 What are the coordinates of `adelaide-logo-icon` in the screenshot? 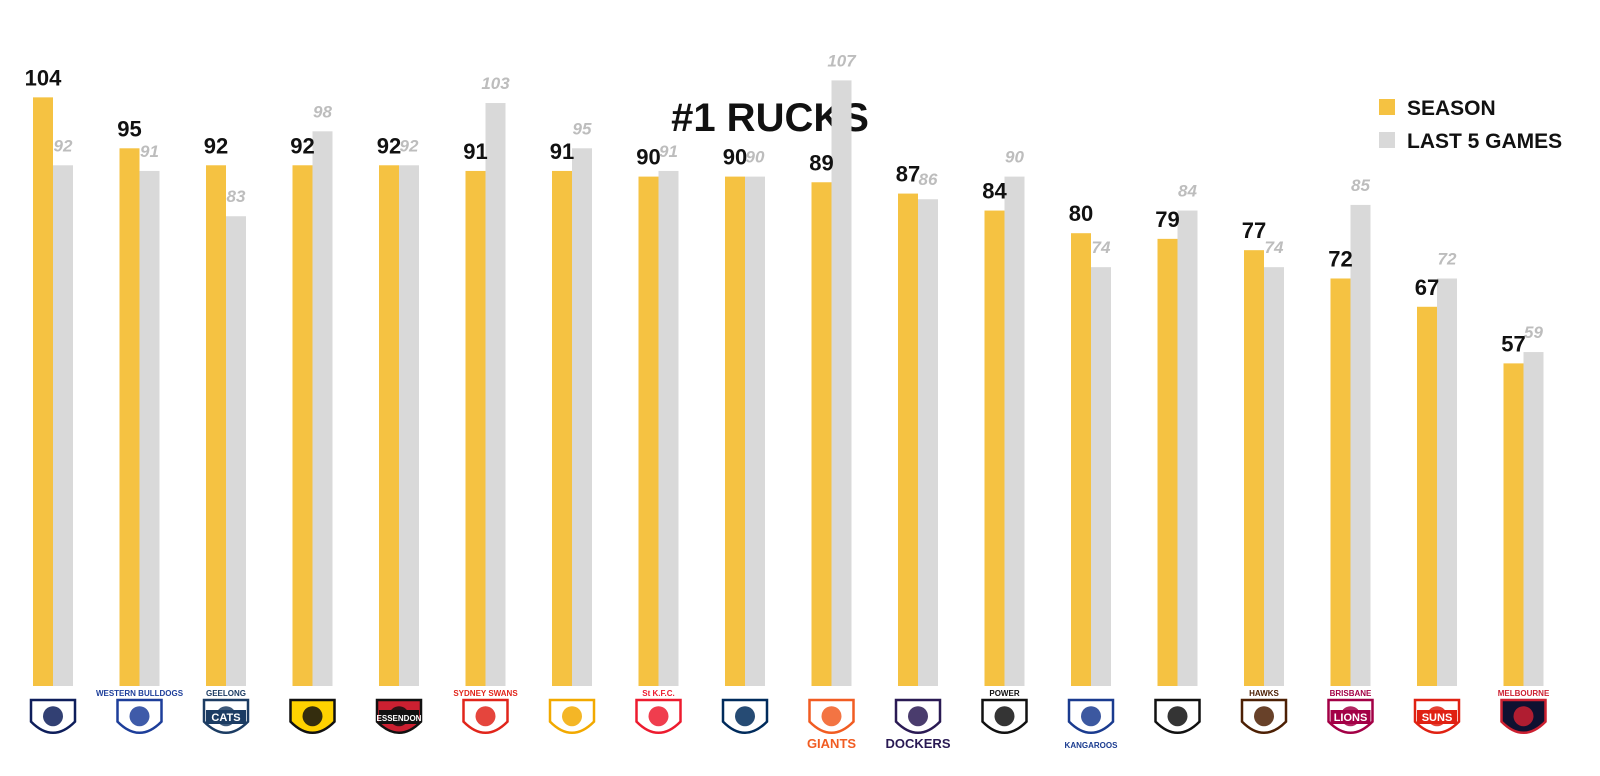 It's located at (745, 716).